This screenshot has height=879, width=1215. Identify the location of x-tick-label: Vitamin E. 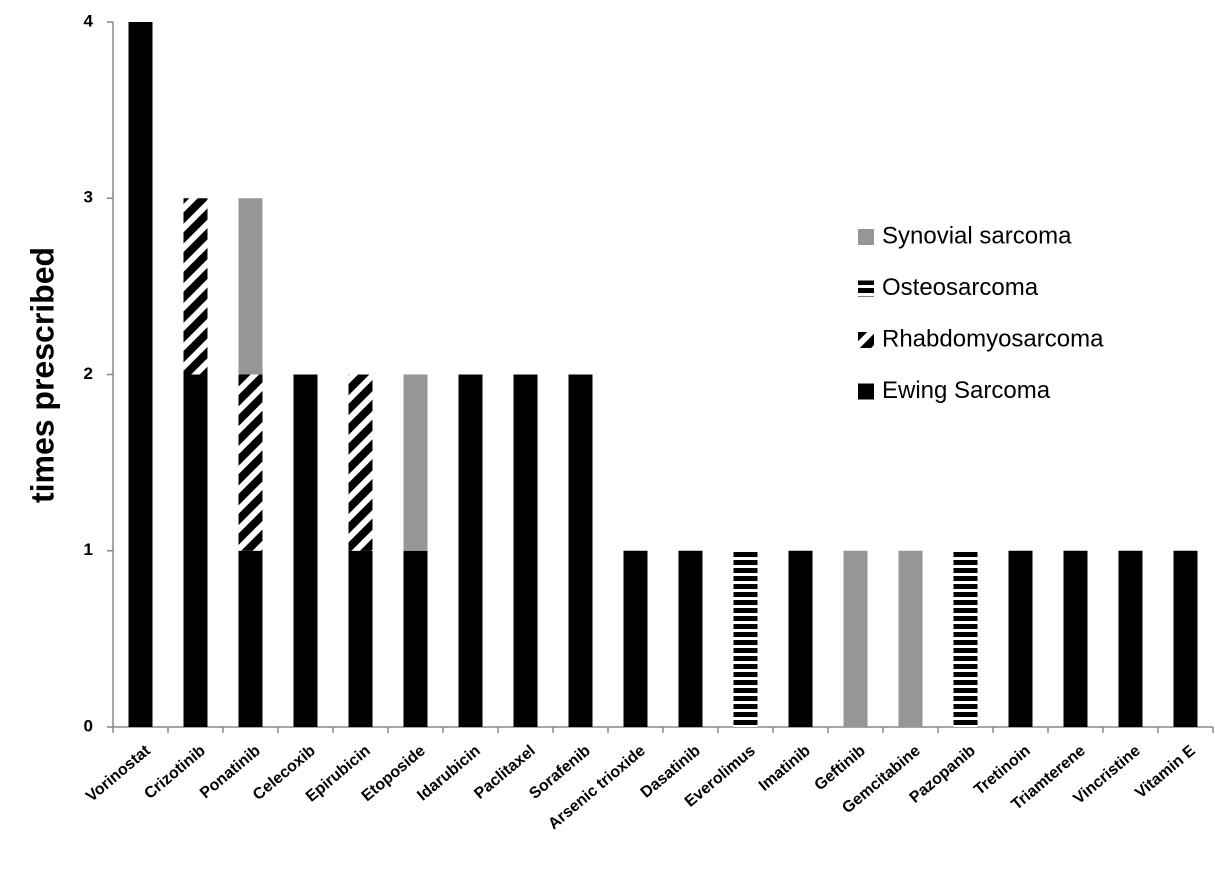
(1165, 772).